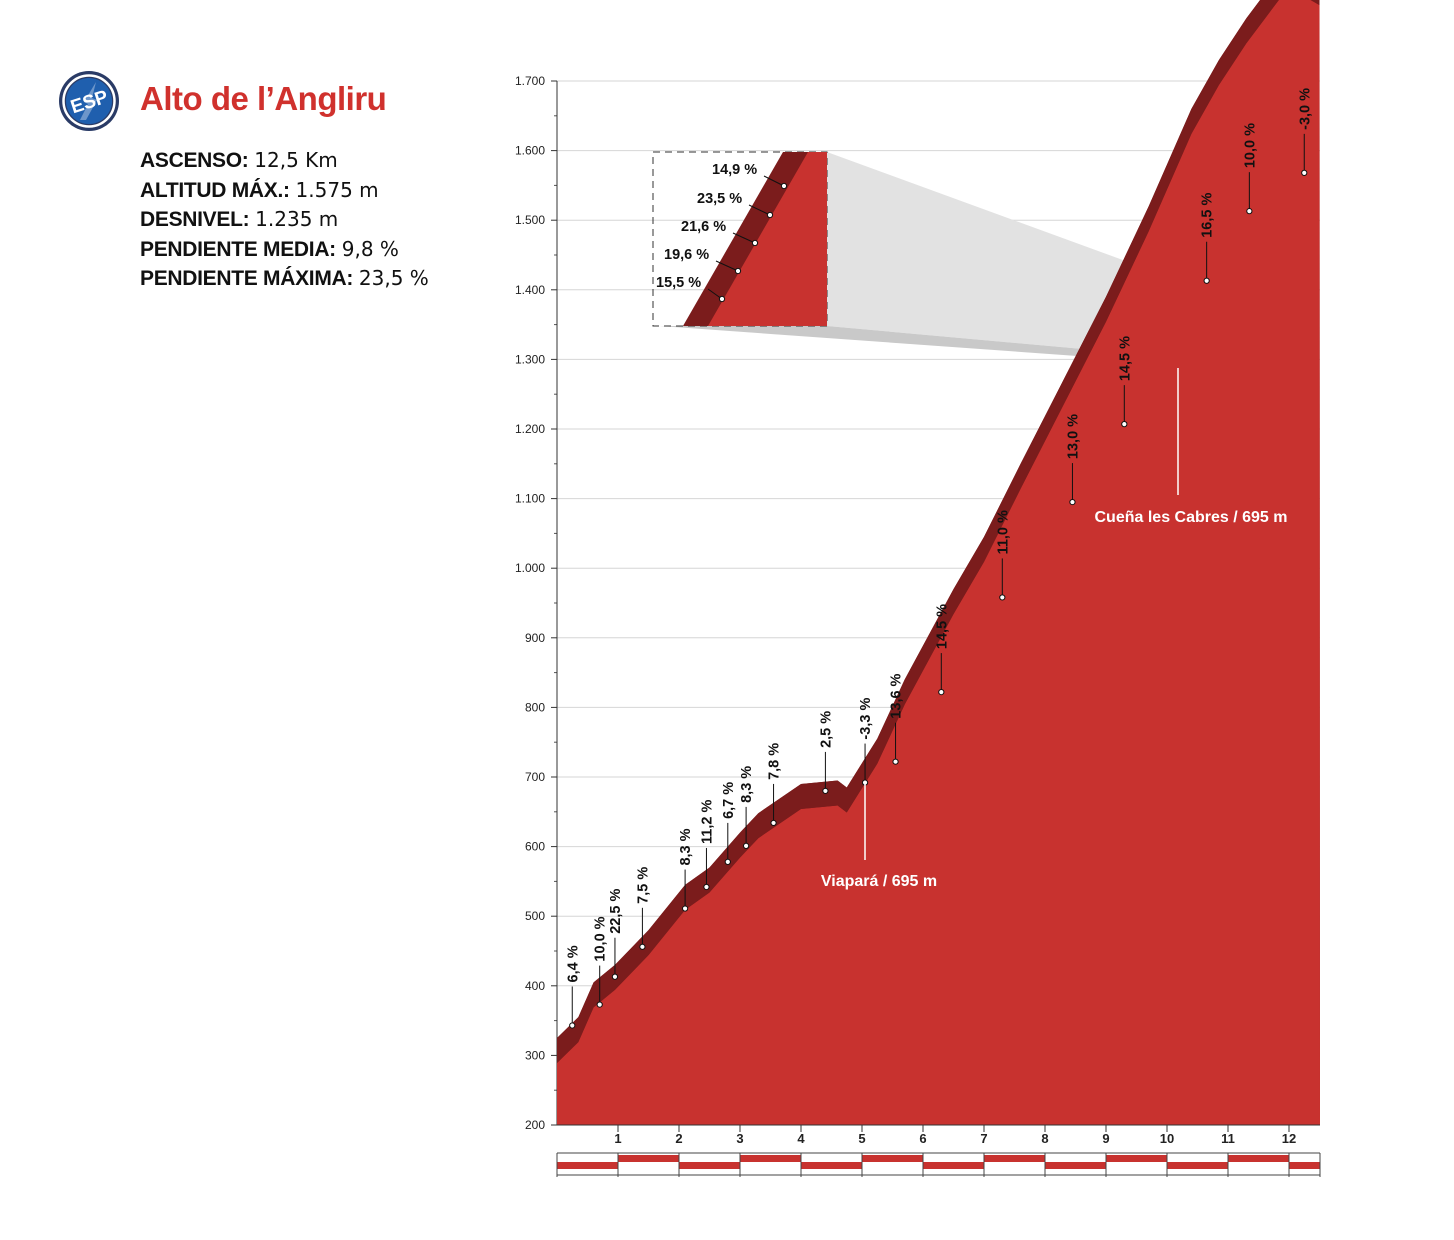 The image size is (1454, 1240). Describe the element at coordinates (617, 1138) in the screenshot. I see `x-tick-label: 1` at that location.